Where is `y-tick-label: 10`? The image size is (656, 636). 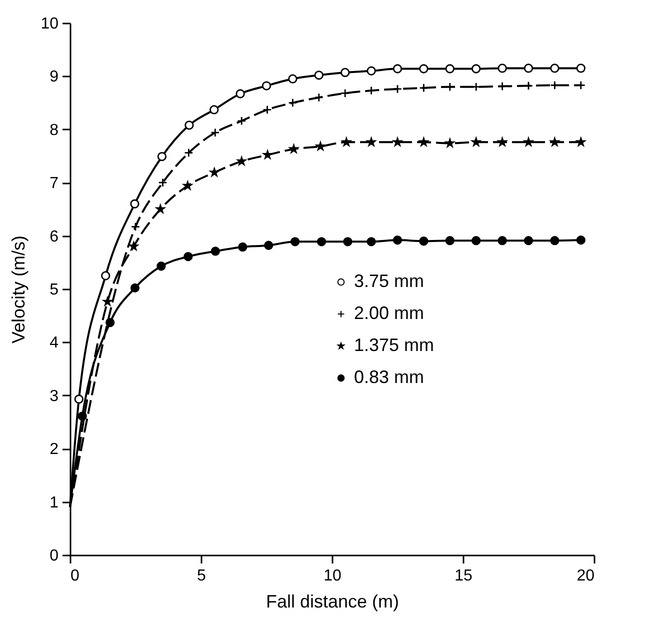
y-tick-label: 10 is located at coordinates (49, 24).